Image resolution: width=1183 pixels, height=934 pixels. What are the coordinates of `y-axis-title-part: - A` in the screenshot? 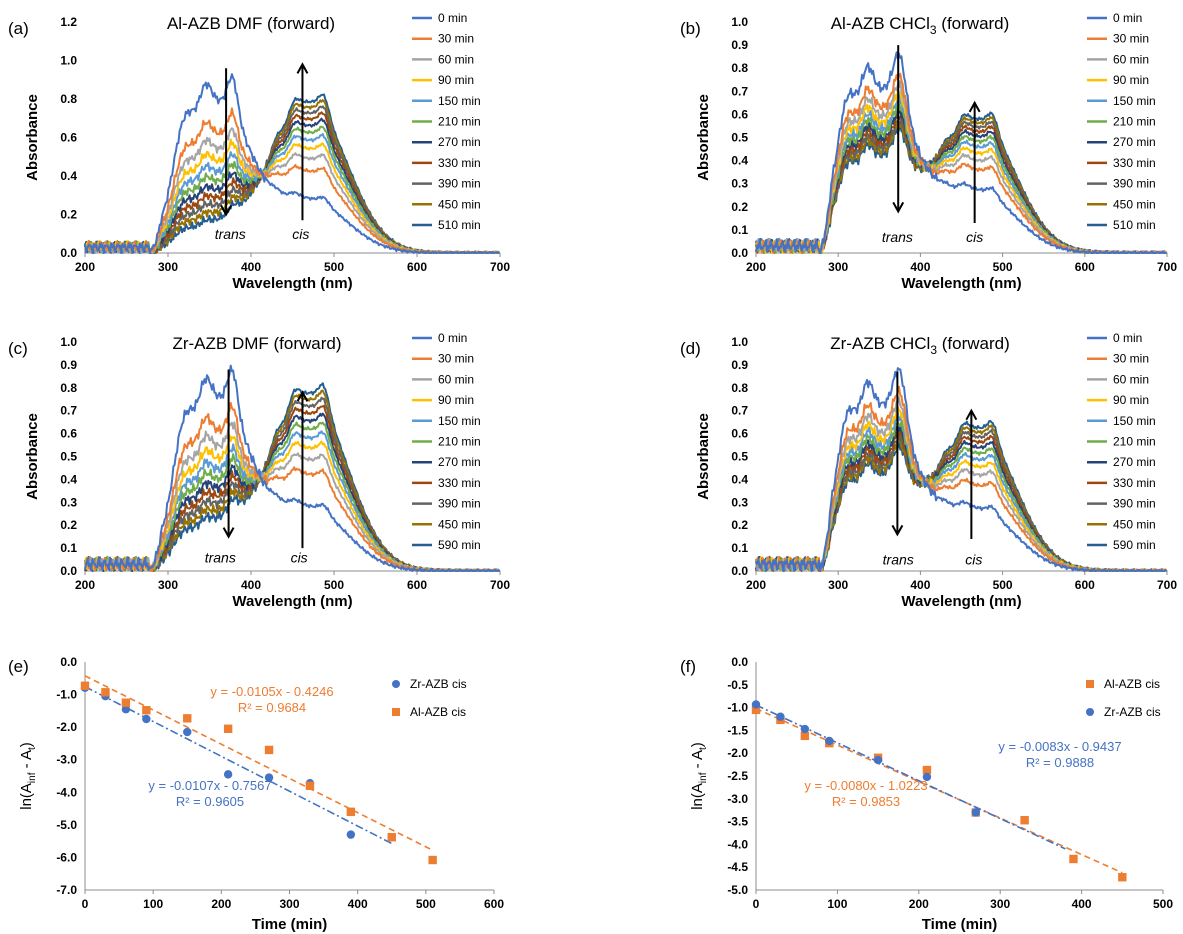 It's located at (26, 761).